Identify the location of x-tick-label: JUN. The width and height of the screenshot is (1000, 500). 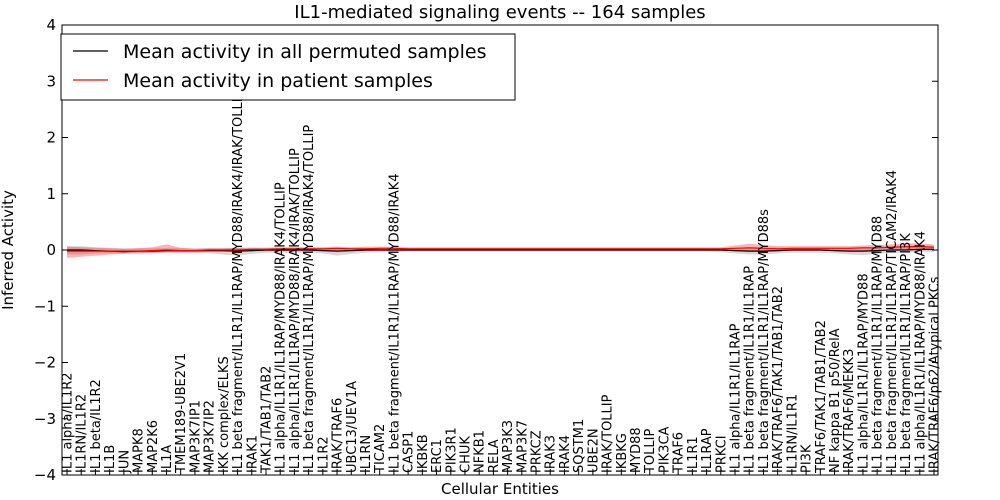
(124, 462).